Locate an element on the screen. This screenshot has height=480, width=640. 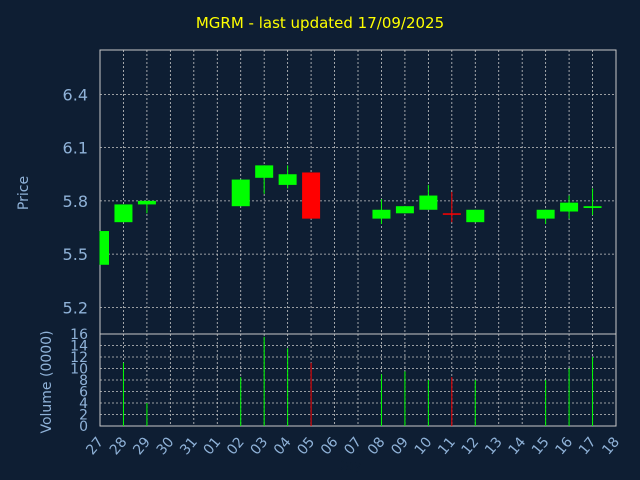
x-axis-label: Day is located at coordinates (348, 466).